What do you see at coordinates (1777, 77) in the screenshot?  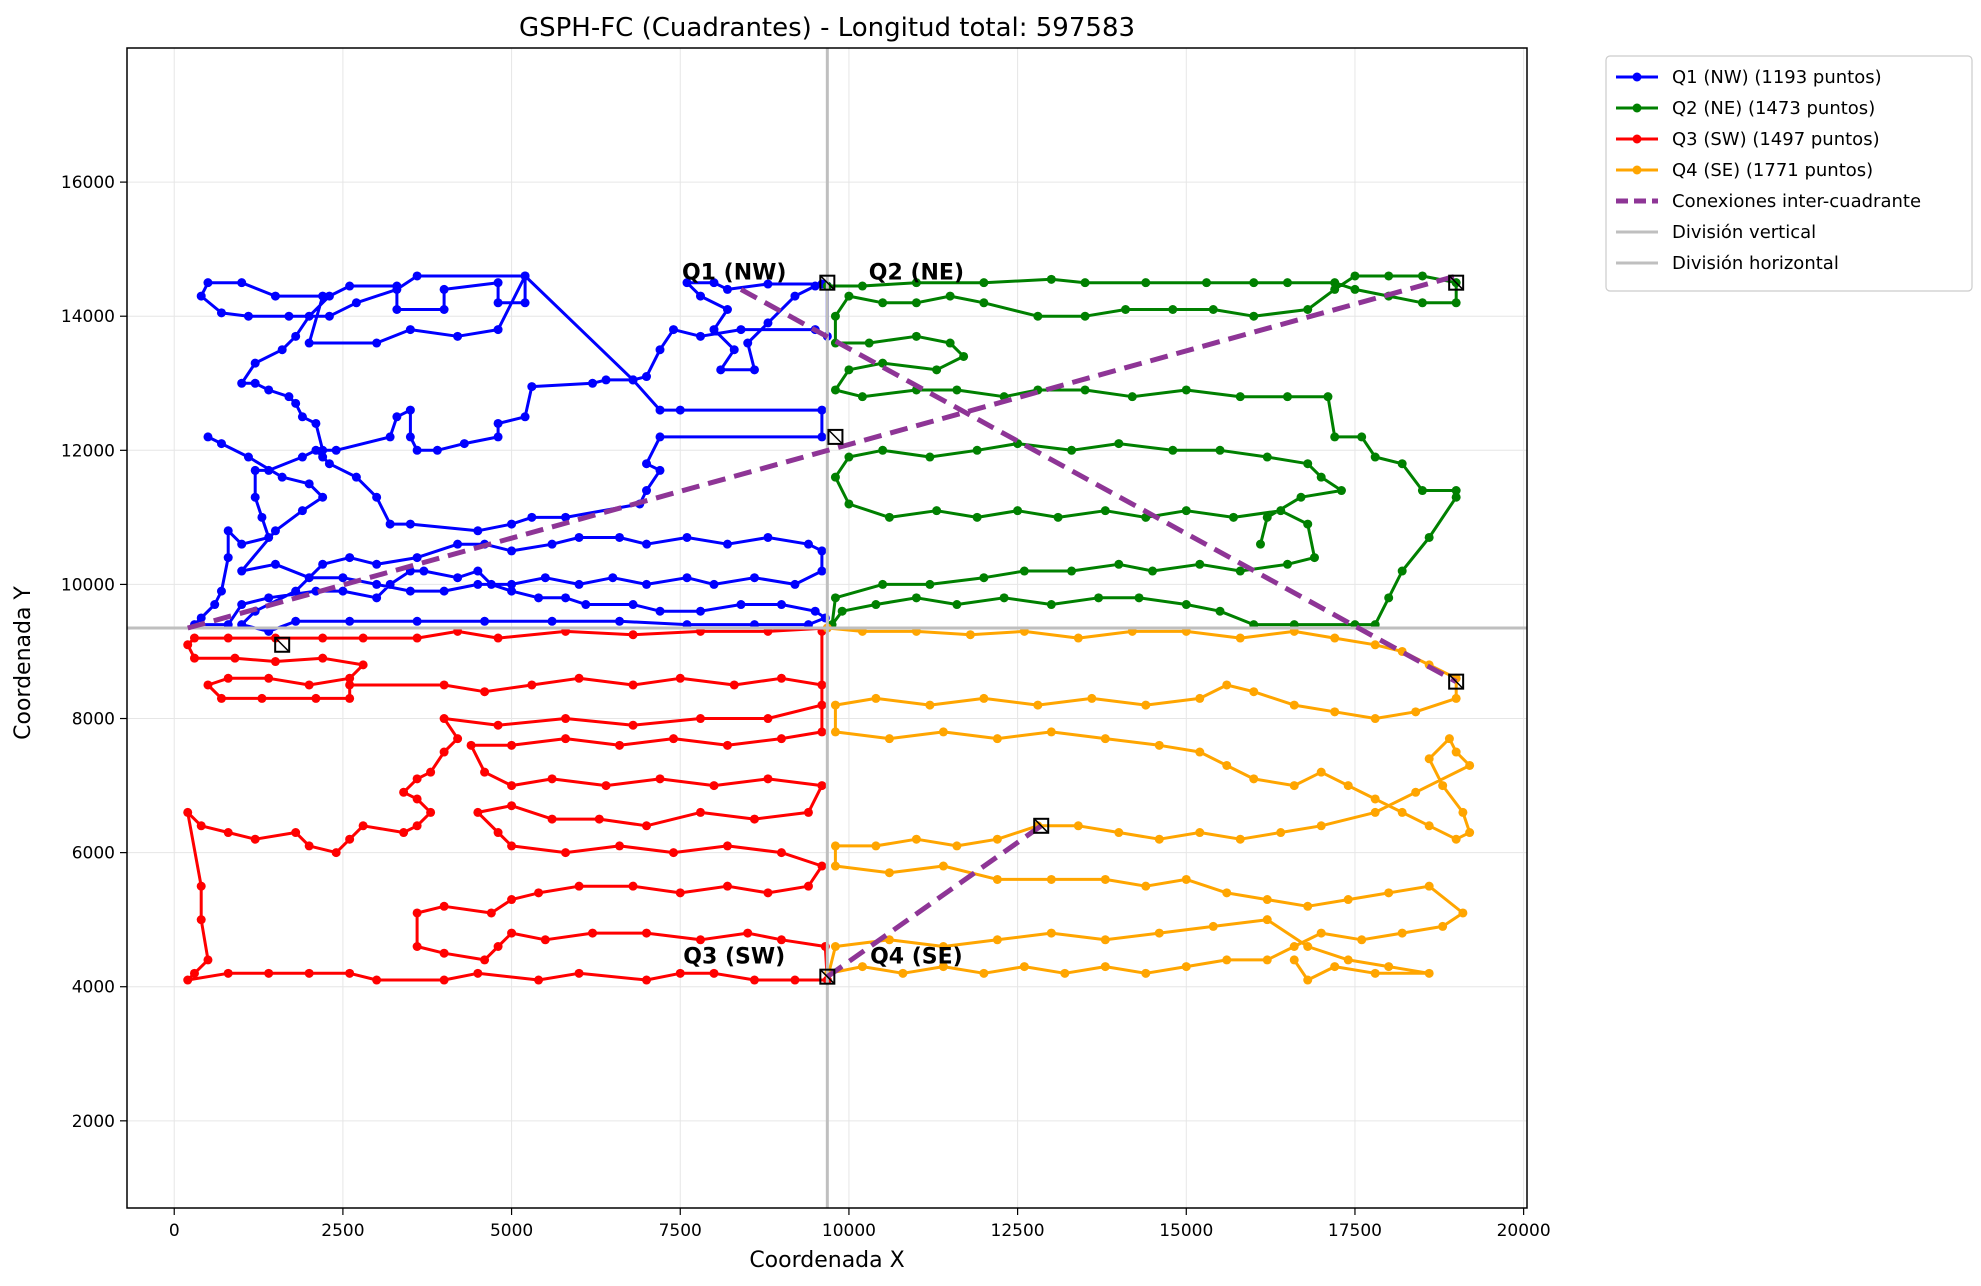 I see `legend-label: Q1 (NW) (1193 puntos)` at bounding box center [1777, 77].